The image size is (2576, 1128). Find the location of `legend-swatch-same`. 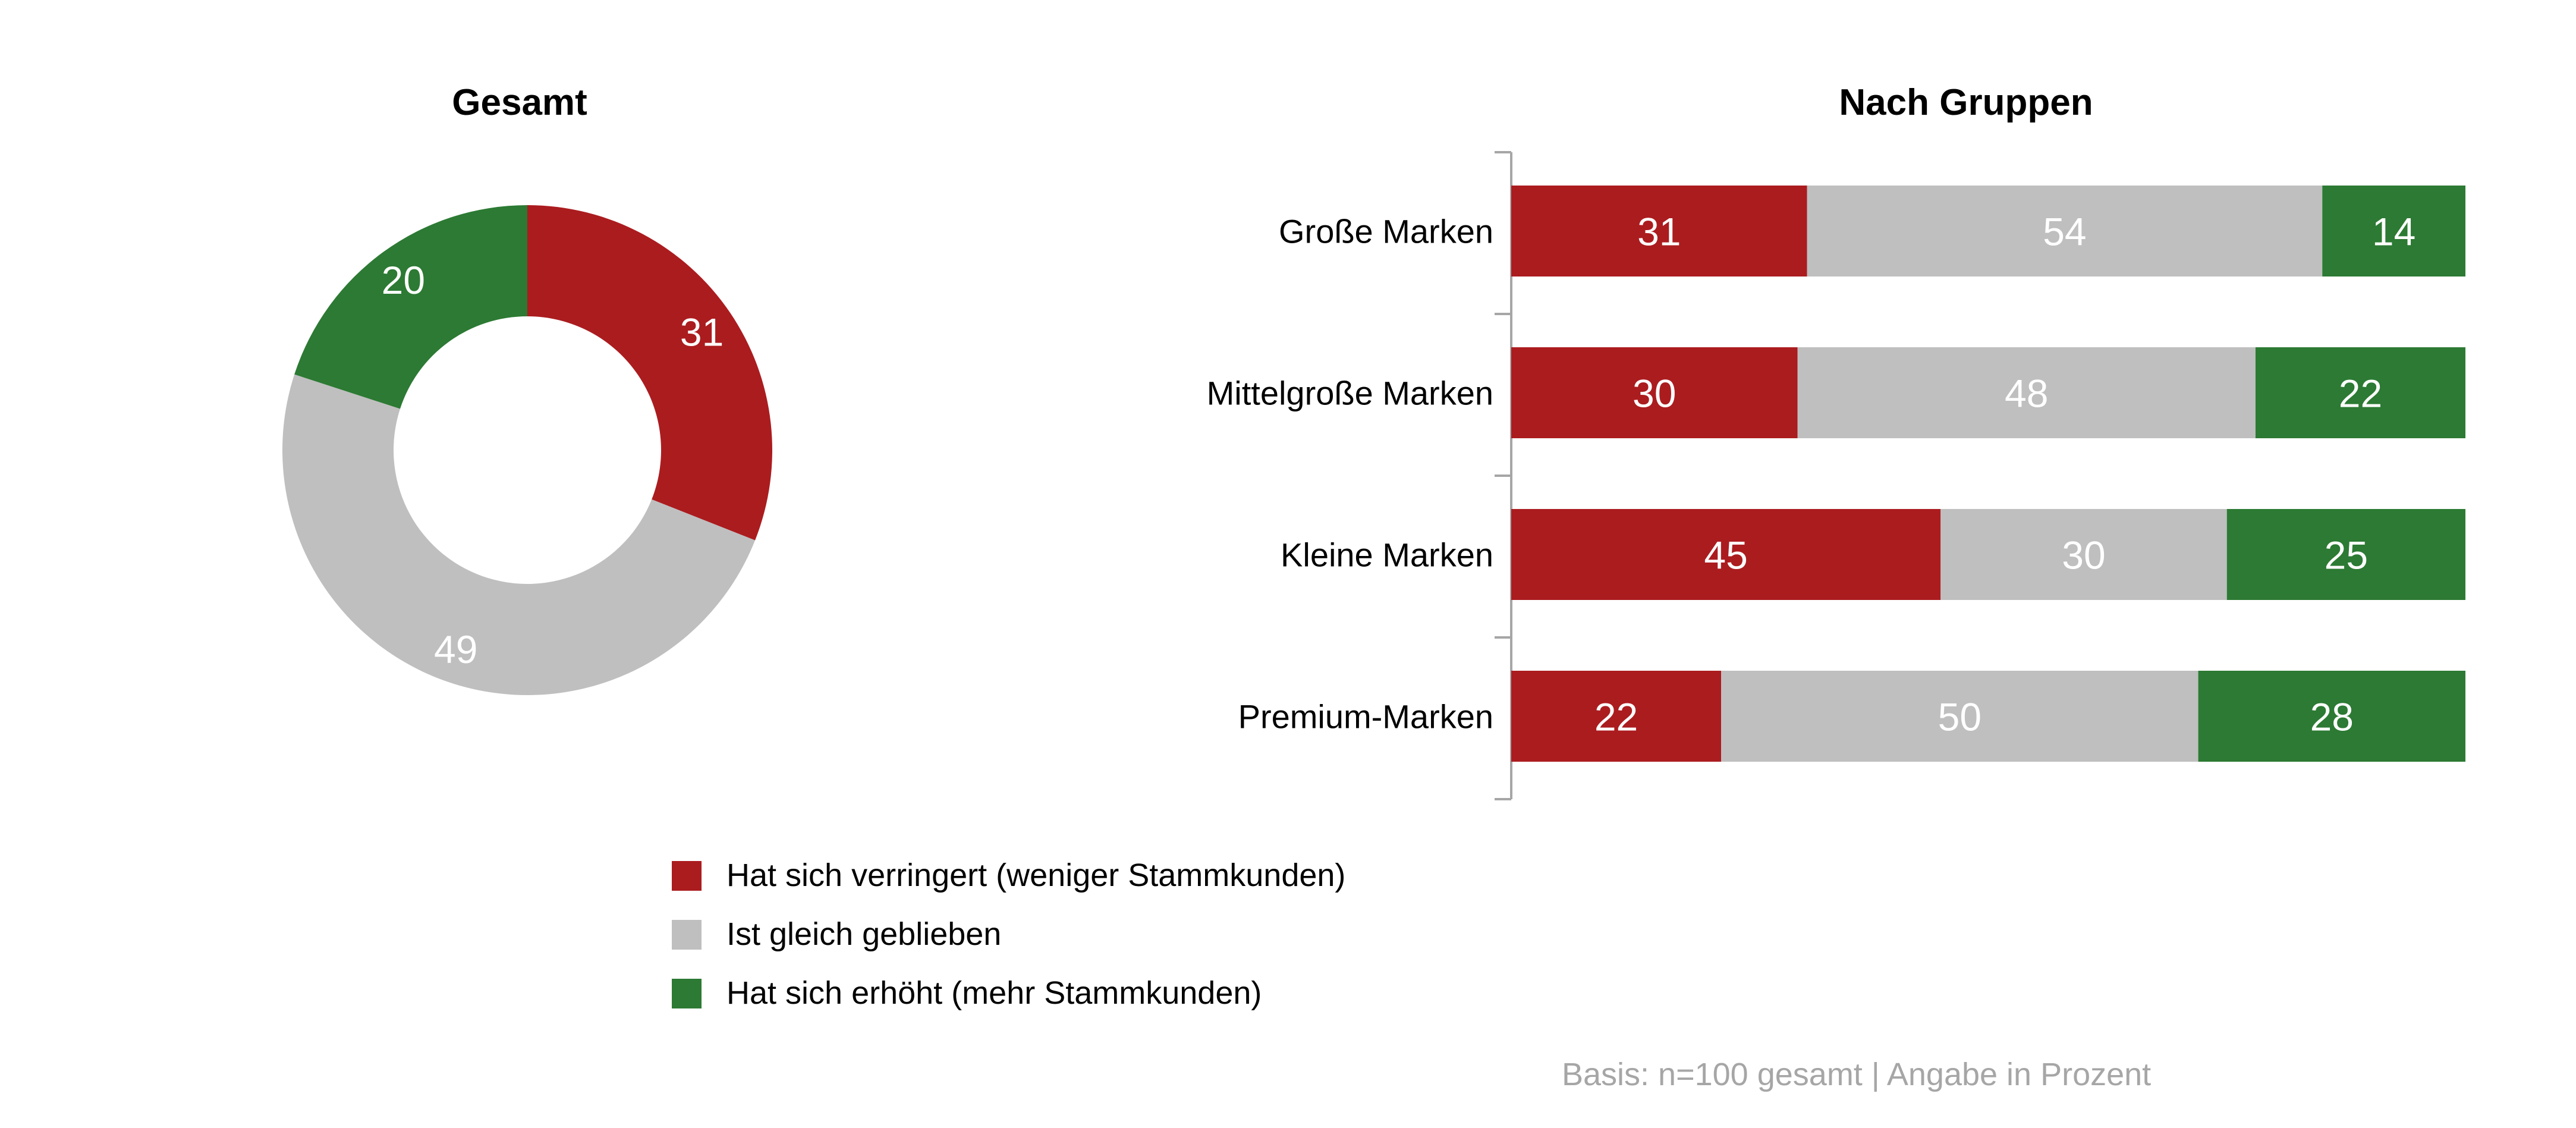

legend-swatch-same is located at coordinates (687, 935).